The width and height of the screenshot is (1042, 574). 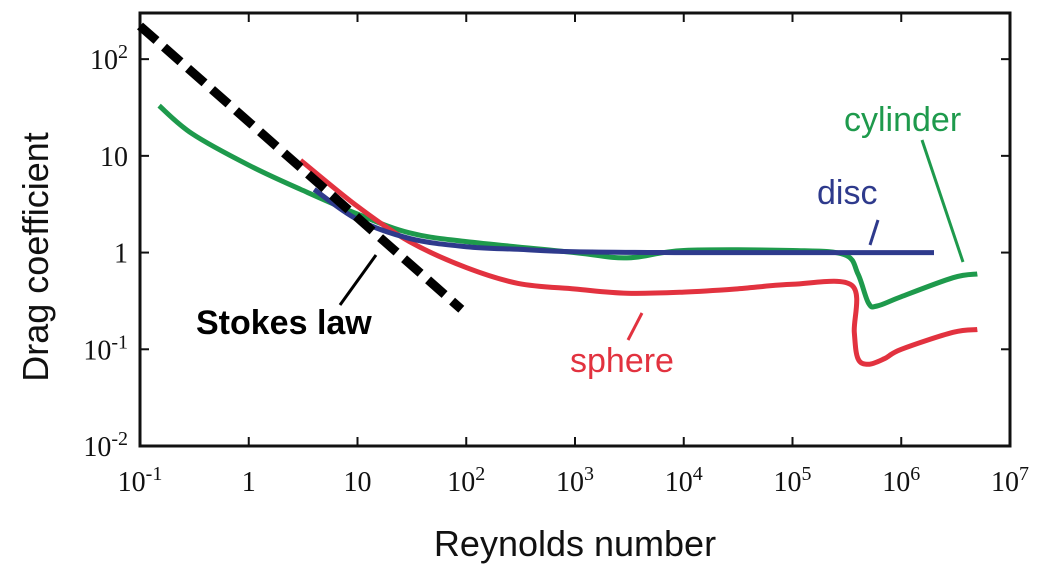 I want to click on series-line-disc, so click(x=623, y=221).